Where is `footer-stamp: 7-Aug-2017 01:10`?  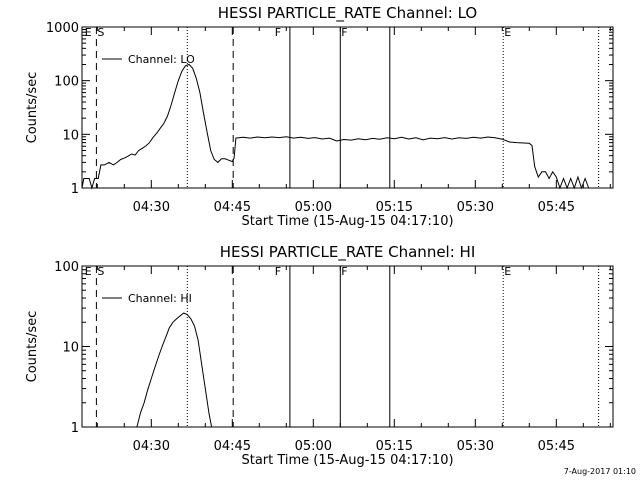 footer-stamp: 7-Aug-2017 01:10 is located at coordinates (600, 471).